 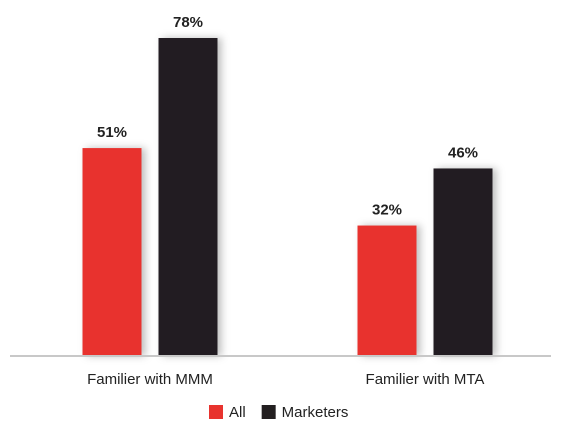 I want to click on x-tick-label: Familier with MTA, so click(x=425, y=379).